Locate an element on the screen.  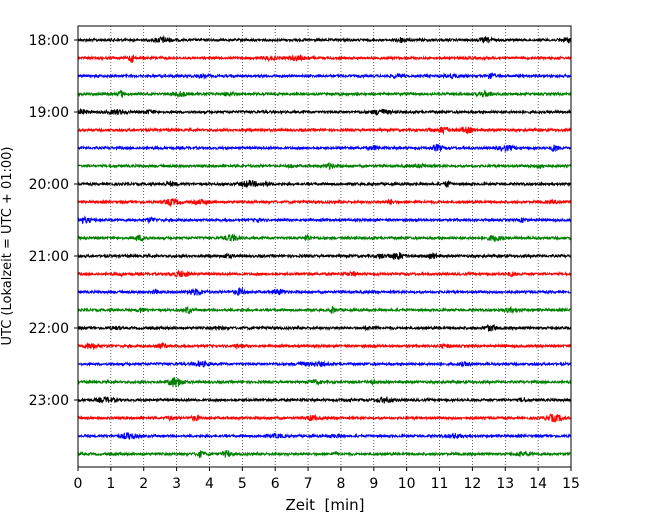
x-tick-label: 12 is located at coordinates (472, 484).